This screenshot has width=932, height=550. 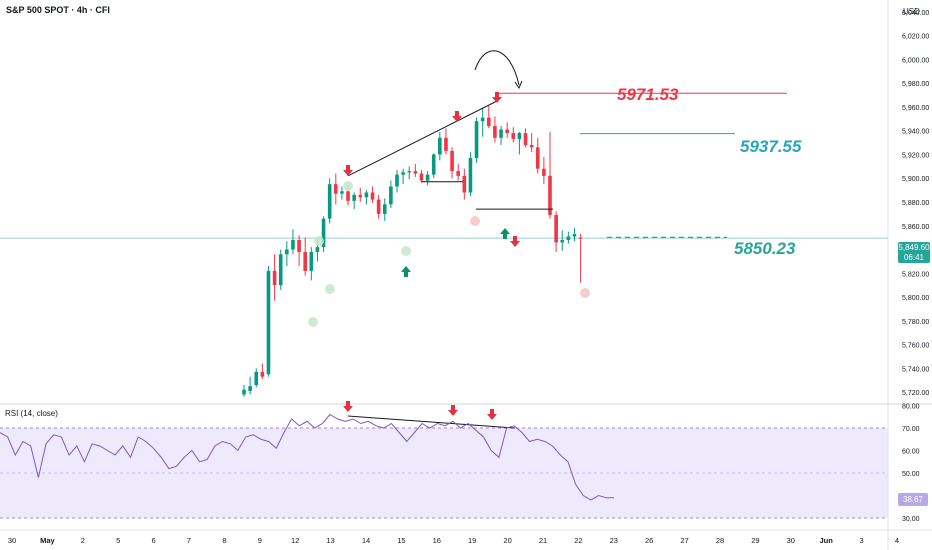 I want to click on swing-high-marker, so click(x=585, y=293).